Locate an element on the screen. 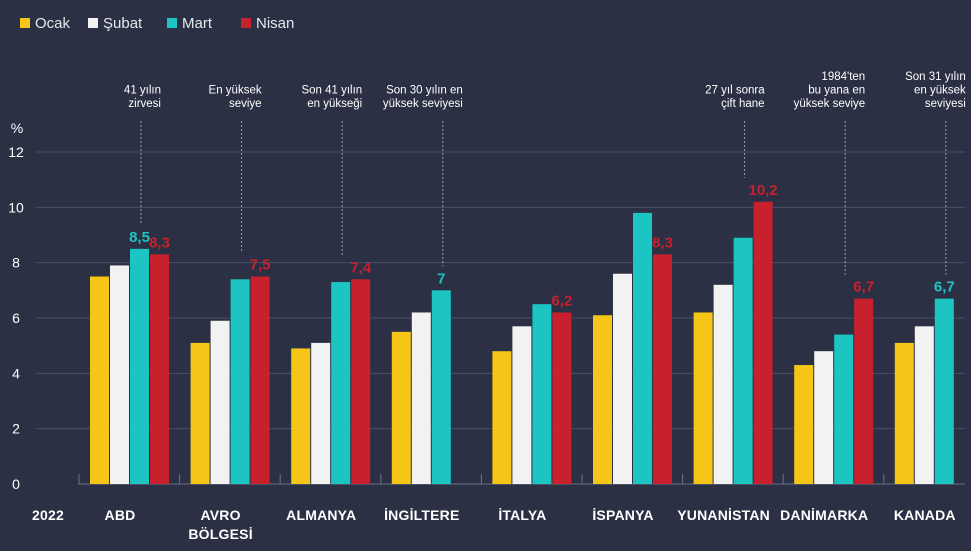 Image resolution: width=971 pixels, height=551 pixels. annotation-text: zirvesi is located at coordinates (144, 104).